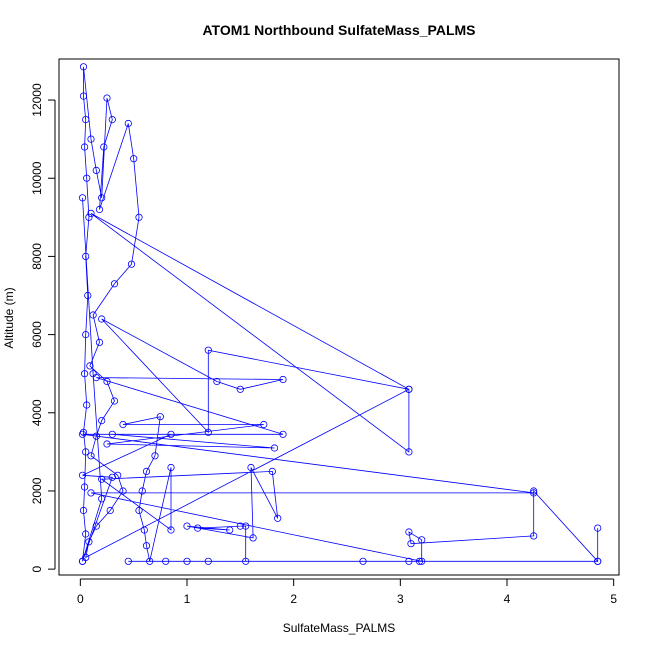  What do you see at coordinates (37, 334) in the screenshot?
I see `y-tick-label: 6000` at bounding box center [37, 334].